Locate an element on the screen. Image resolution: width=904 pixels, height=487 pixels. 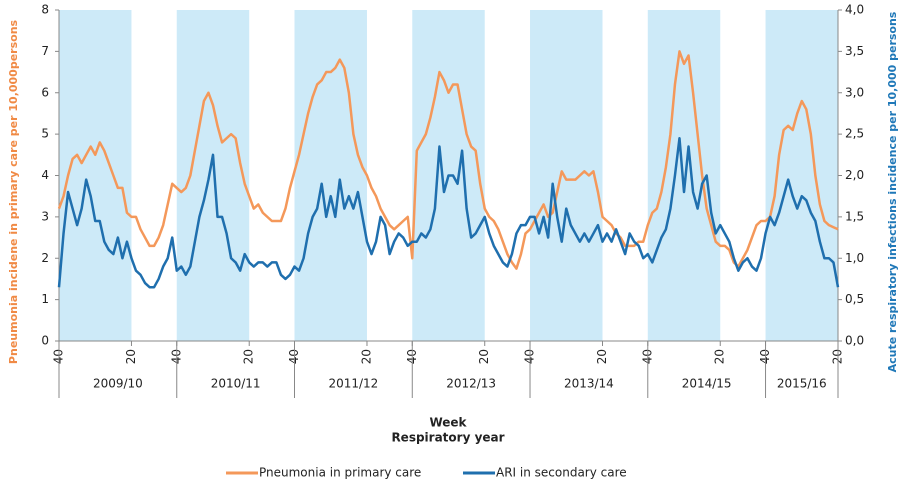
x-axis-title: Week is located at coordinates (448, 423).